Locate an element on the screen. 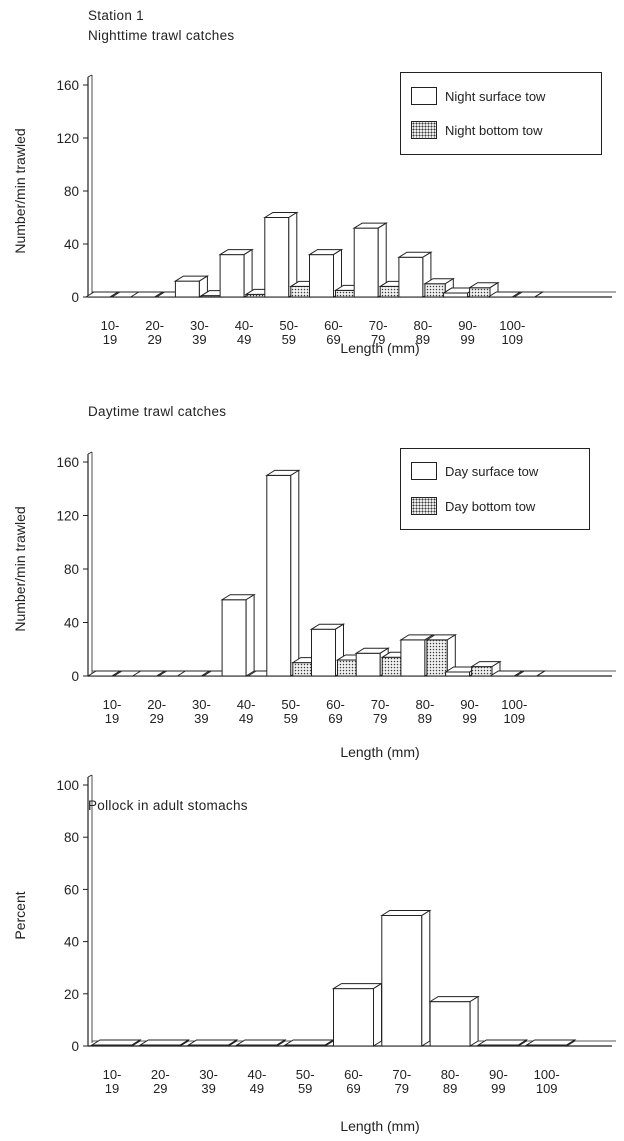 The image size is (624, 1141). x-tick-label: 80- is located at coordinates (450, 1074).